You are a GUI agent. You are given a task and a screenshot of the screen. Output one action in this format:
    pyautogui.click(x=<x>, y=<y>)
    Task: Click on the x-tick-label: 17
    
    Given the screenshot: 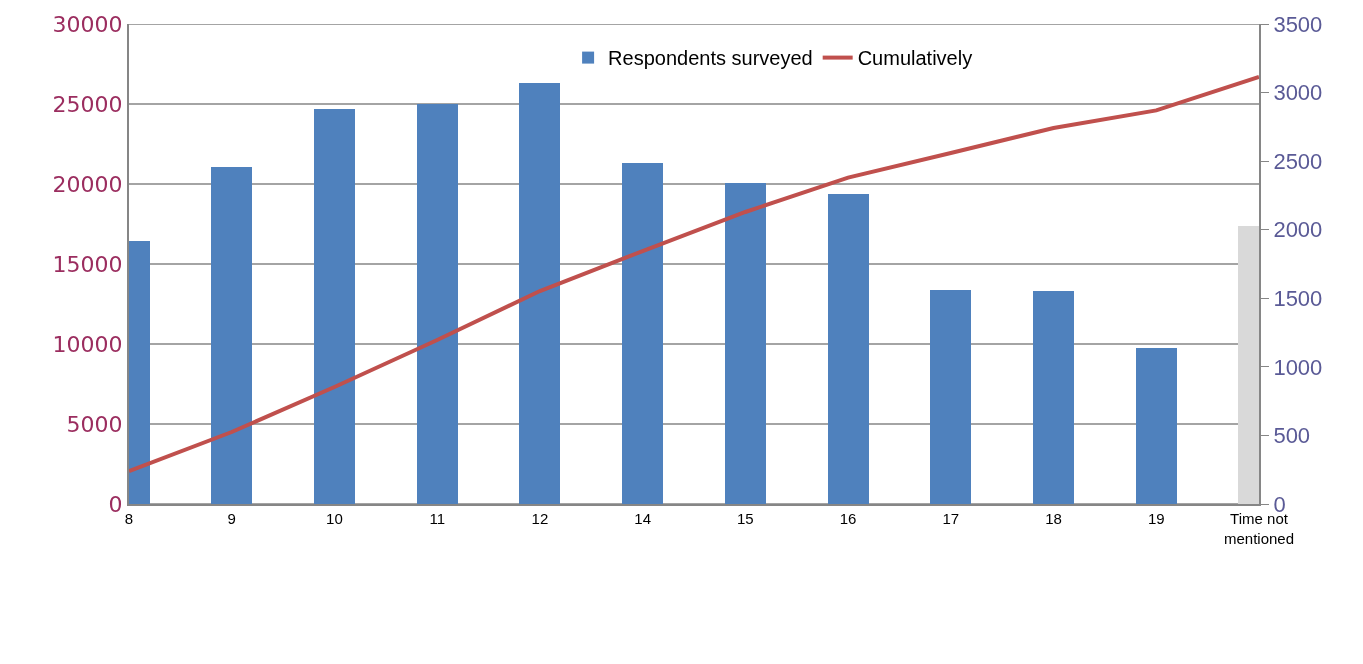 What is the action you would take?
    pyautogui.click(x=951, y=518)
    